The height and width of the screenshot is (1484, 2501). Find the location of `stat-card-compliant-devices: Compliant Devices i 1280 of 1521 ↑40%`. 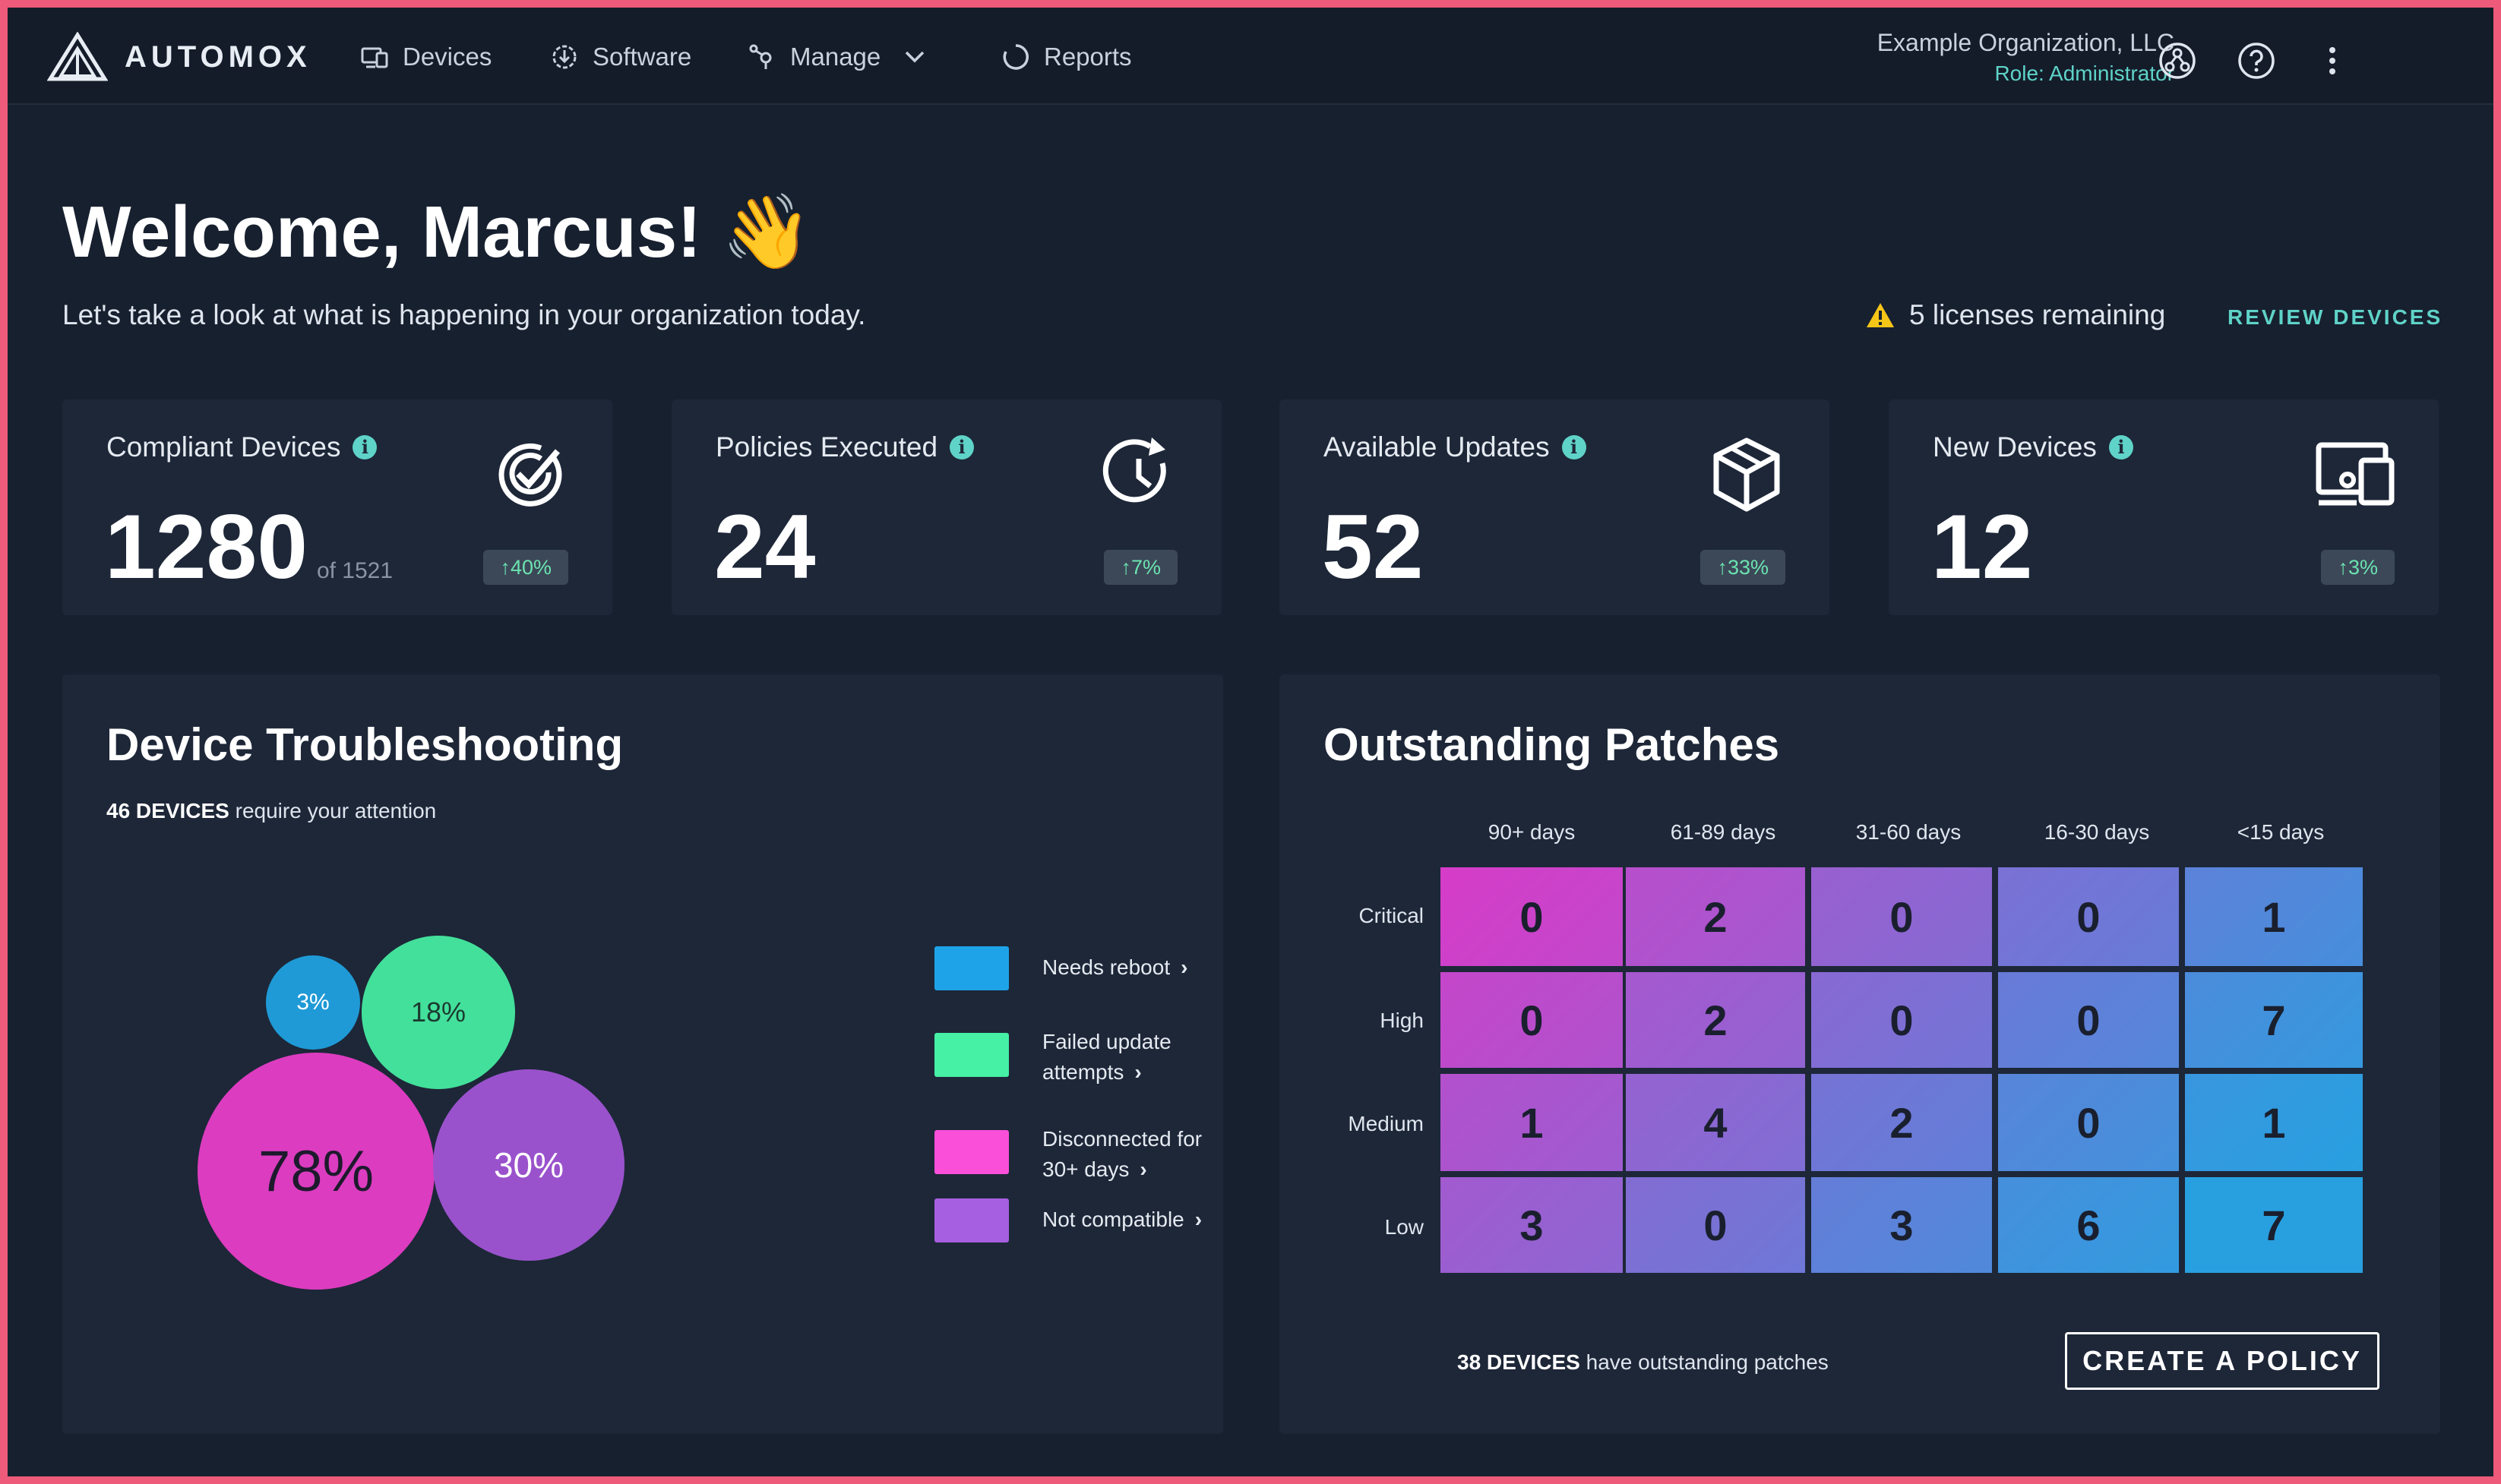

stat-card-compliant-devices: Compliant Devices i 1280 of 1521 ↑40% is located at coordinates (337, 507).